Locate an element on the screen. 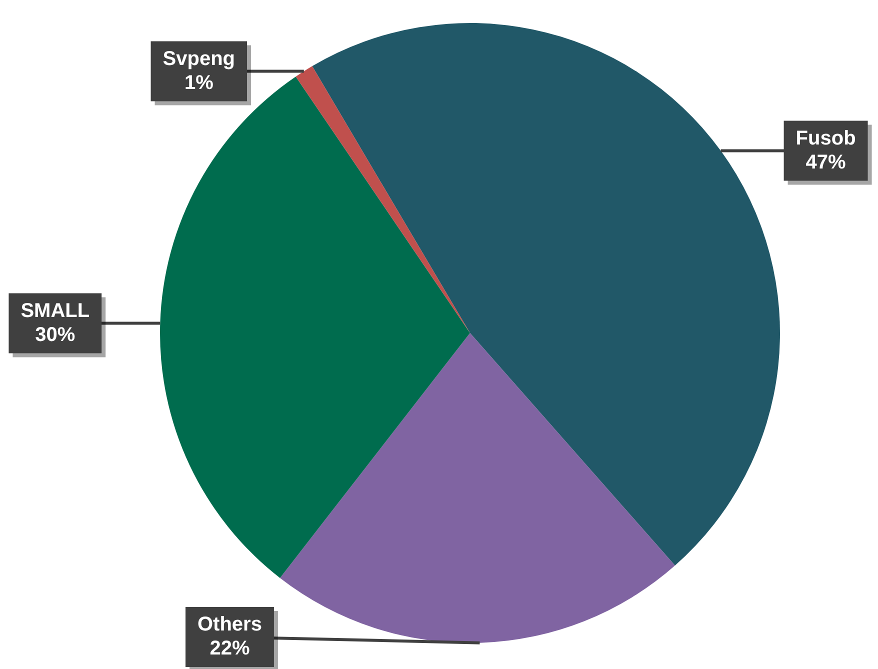 The height and width of the screenshot is (669, 878). data-label: 1% is located at coordinates (199, 83).